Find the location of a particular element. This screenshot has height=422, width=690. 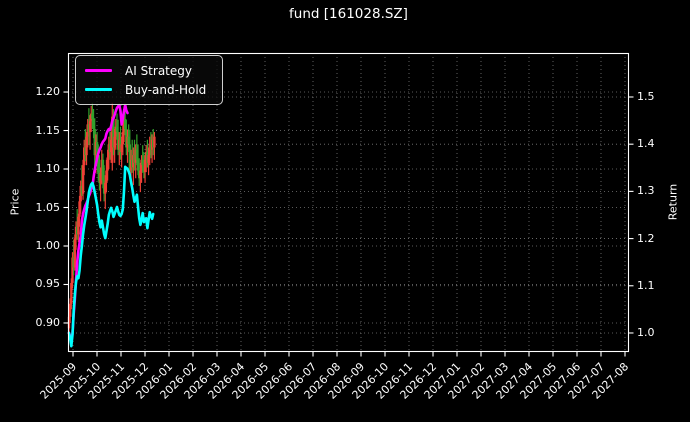

legend-label-ai-strategy: AI Strategy is located at coordinates (158, 70).